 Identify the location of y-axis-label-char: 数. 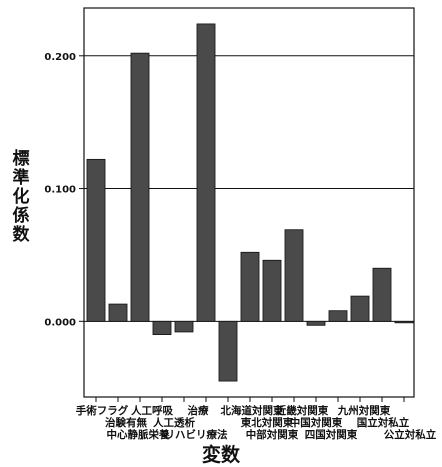
(21, 235).